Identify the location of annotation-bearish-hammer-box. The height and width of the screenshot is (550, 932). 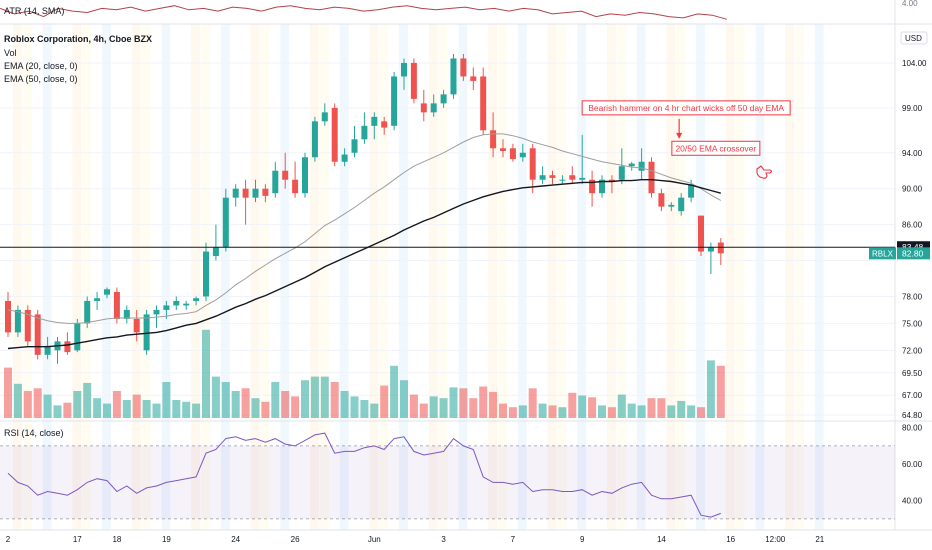
(686, 108).